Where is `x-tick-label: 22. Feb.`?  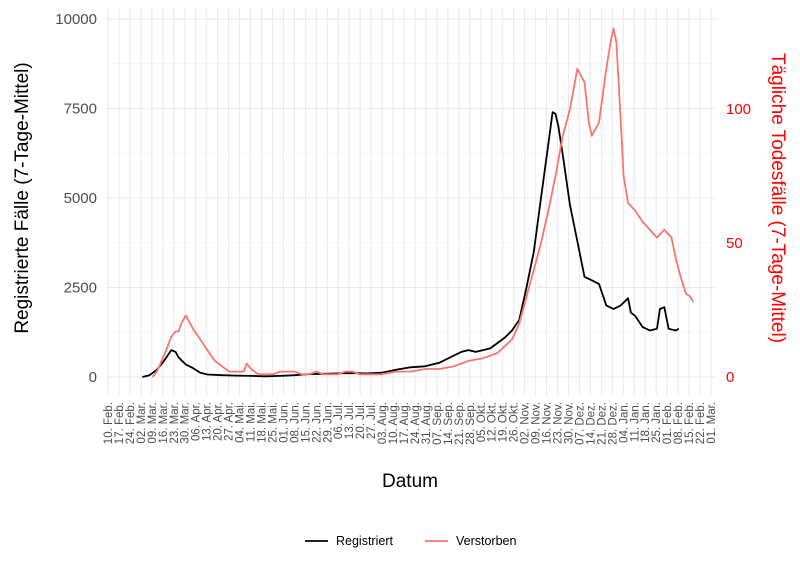
x-tick-label: 22. Feb. is located at coordinates (701, 423).